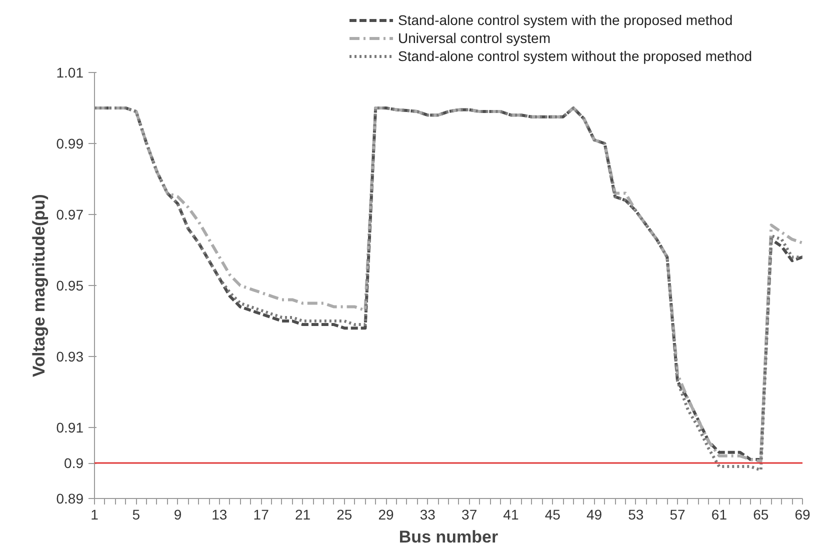 This screenshot has width=834, height=558. I want to click on x-tick-label: 1, so click(94, 514).